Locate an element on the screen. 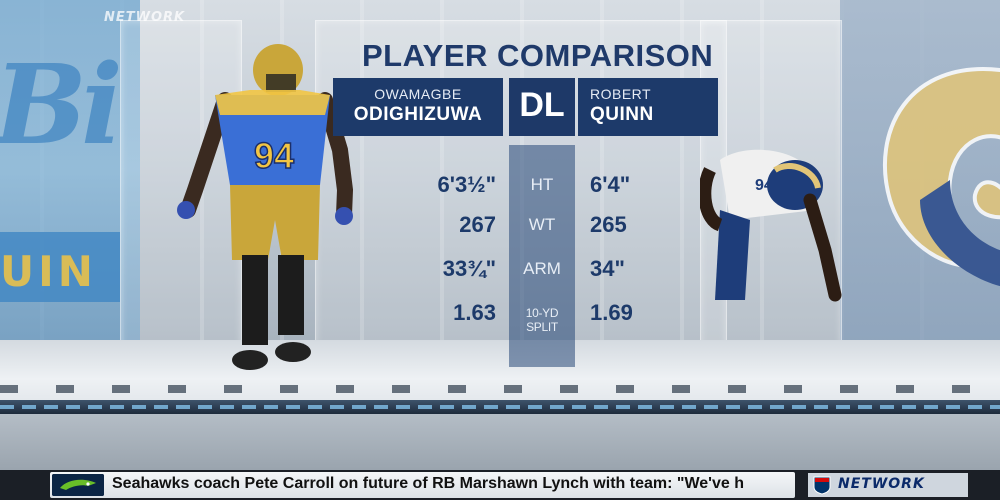  network-logo-box is located at coordinates (888, 485).